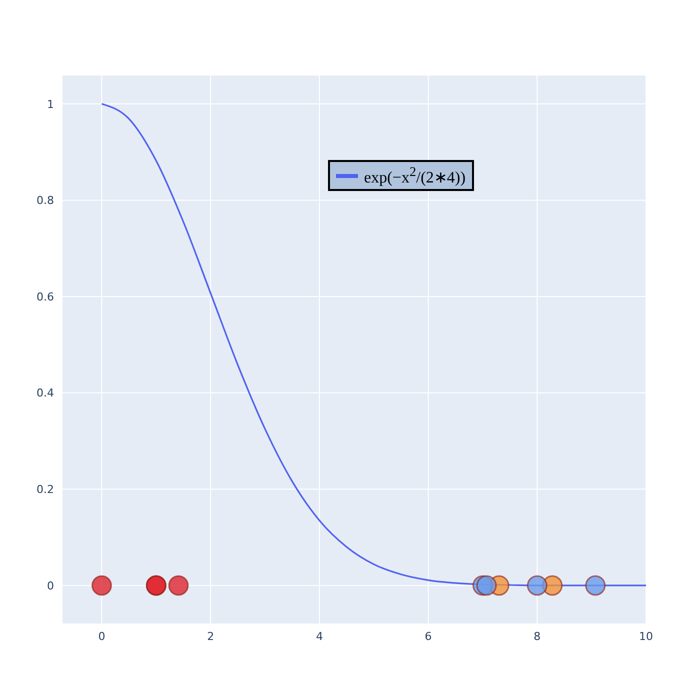 This screenshot has width=700, height=700. Describe the element at coordinates (50, 104) in the screenshot. I see `y-tick-label: 1` at that location.